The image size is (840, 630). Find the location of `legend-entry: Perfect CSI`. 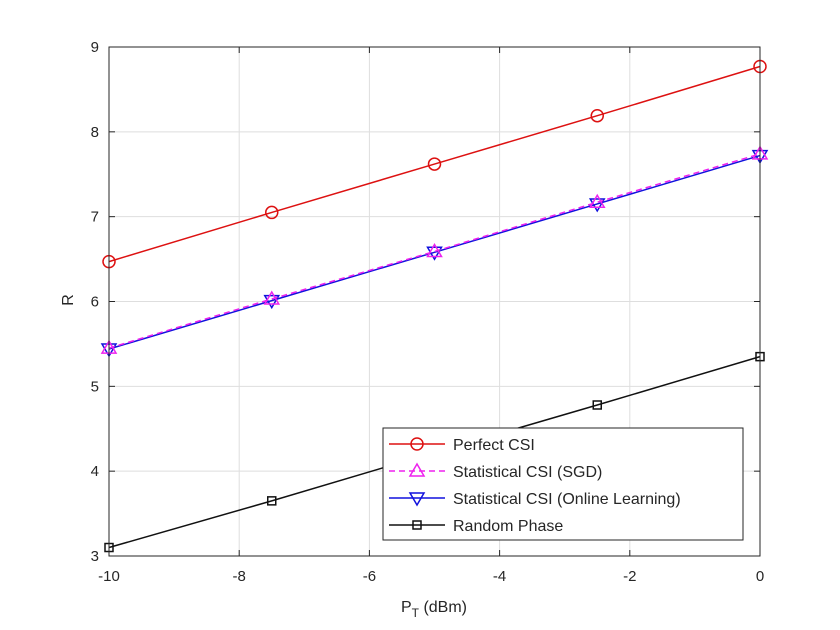

legend-entry: Perfect CSI is located at coordinates (462, 445).